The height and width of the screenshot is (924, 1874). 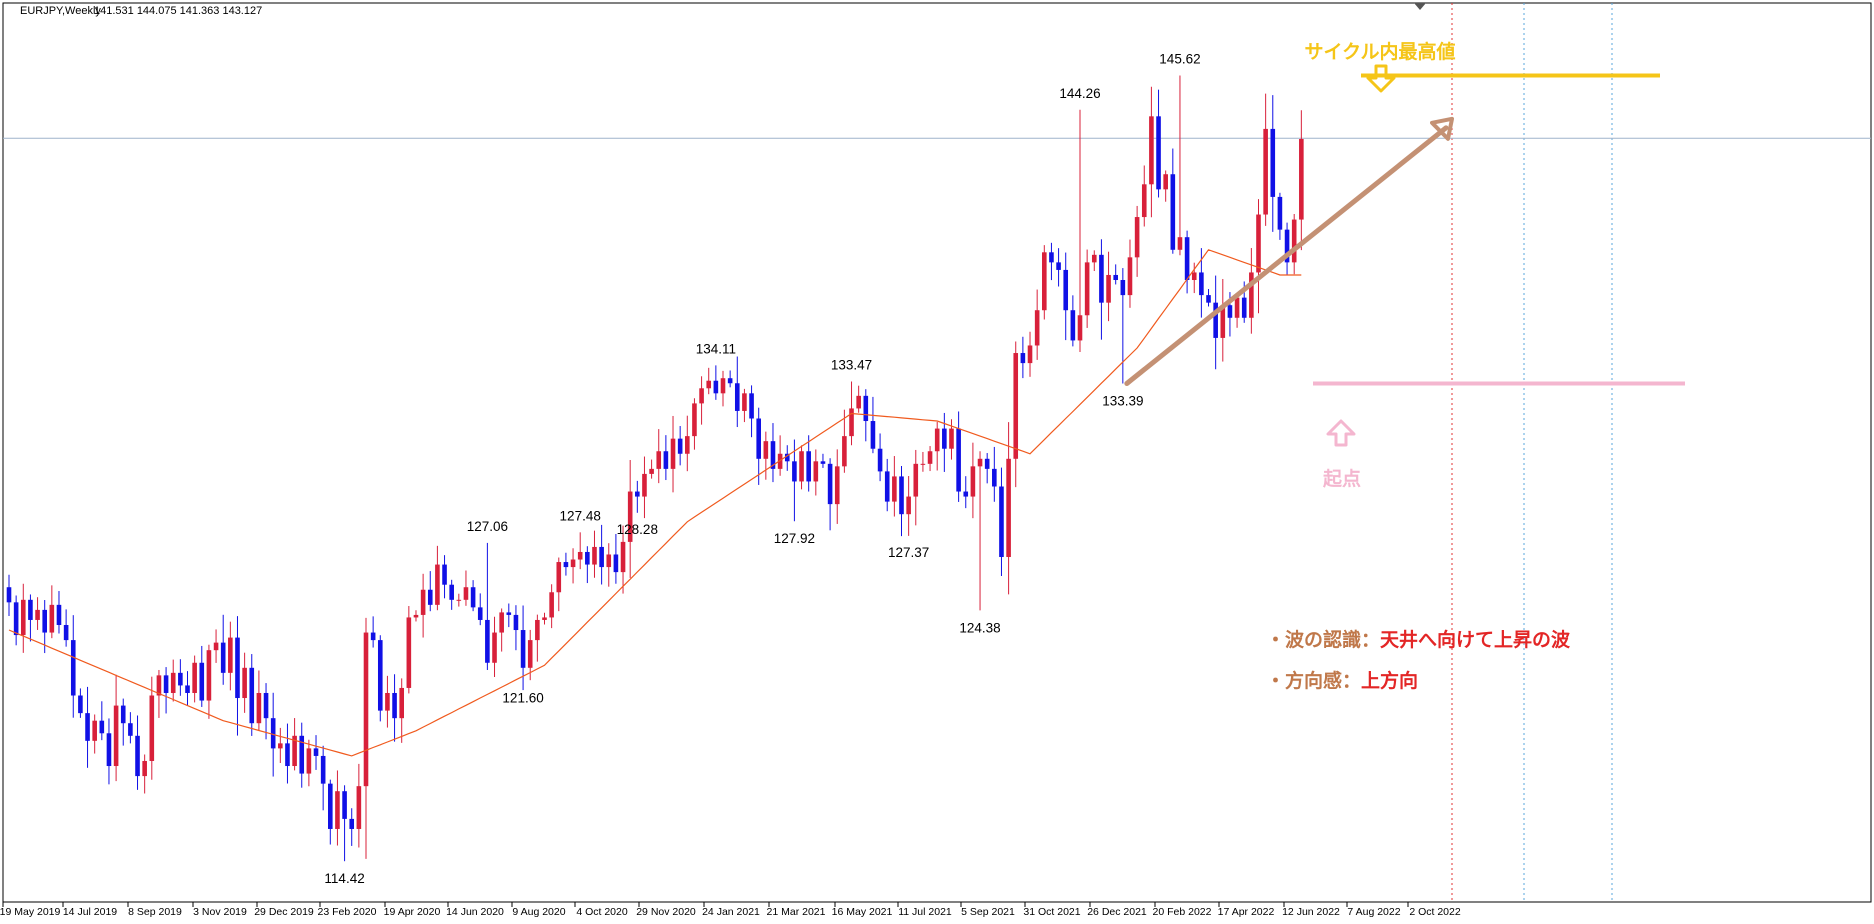 I want to click on comment-1: ・波の認識：天井へ向けて上昇の波, so click(x=1418, y=639).